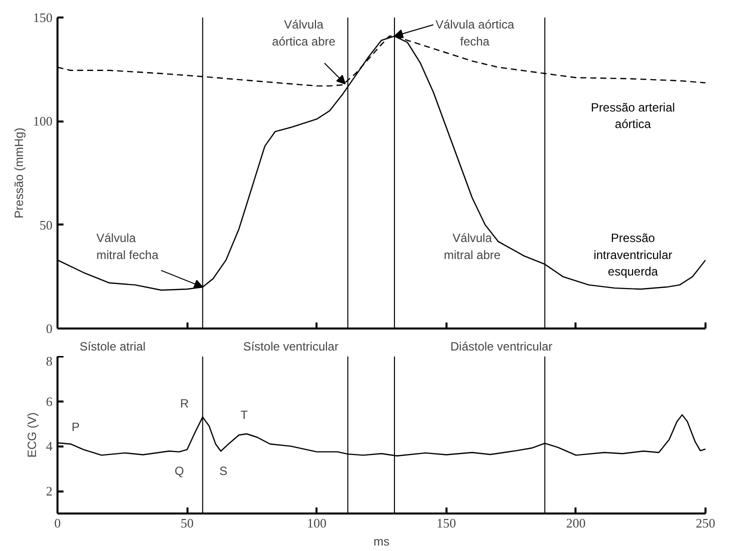 The height and width of the screenshot is (551, 731). I want to click on annotation: Válvula aórtica abre, so click(304, 33).